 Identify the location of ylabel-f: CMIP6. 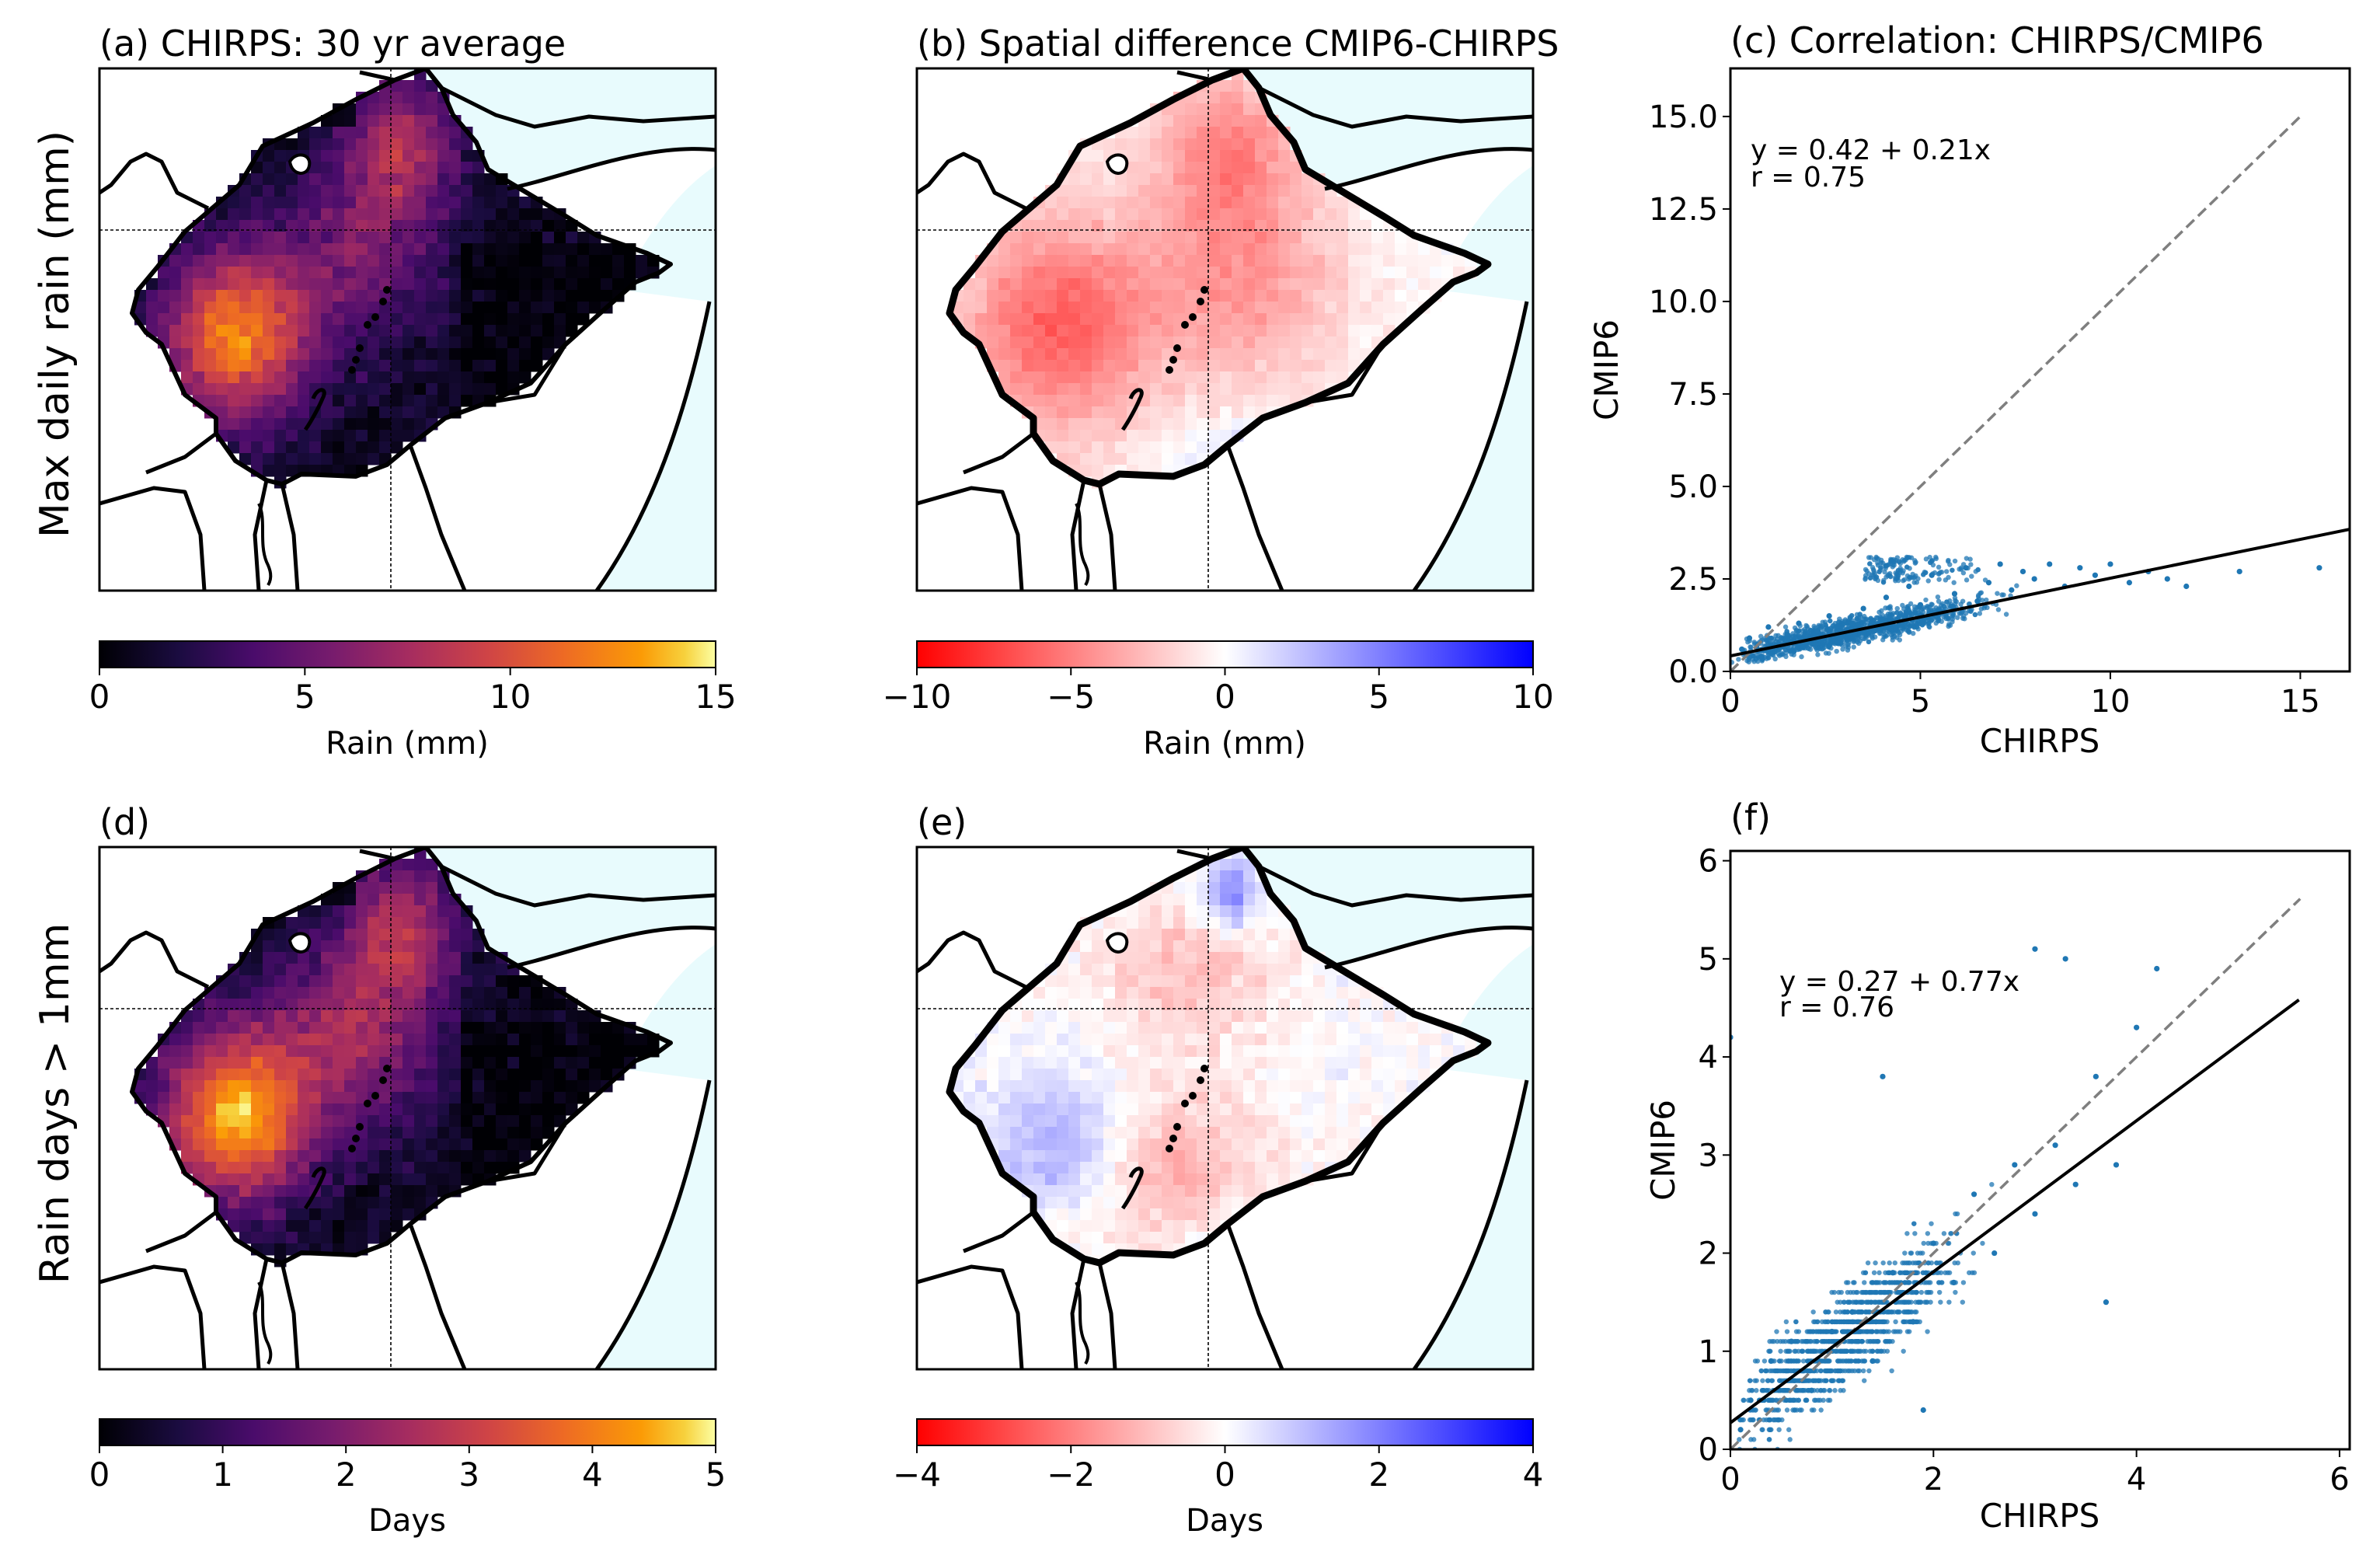
(1663, 1150).